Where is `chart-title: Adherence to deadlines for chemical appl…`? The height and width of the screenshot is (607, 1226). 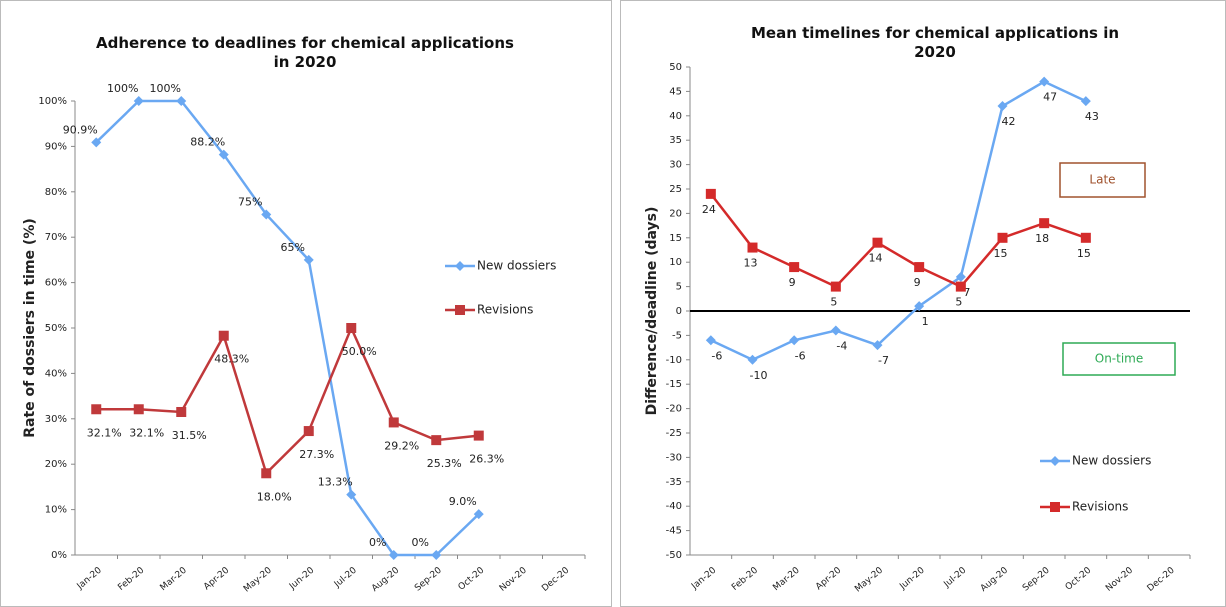 chart-title: Adherence to deadlines for chemical appl… is located at coordinates (305, 52).